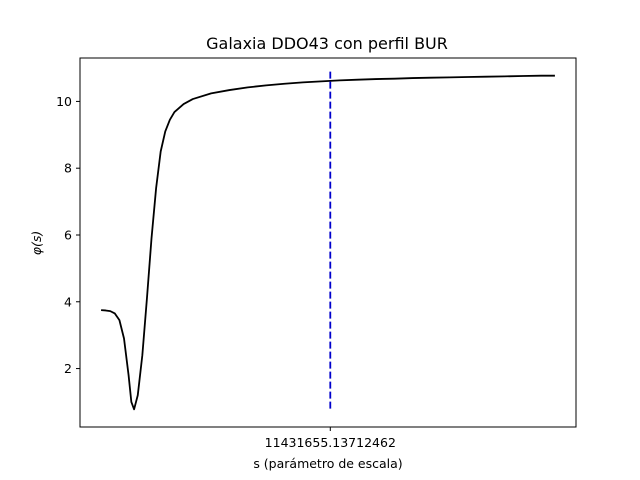  Describe the element at coordinates (330, 442) in the screenshot. I see `x-tick-label: 11431655.13712462` at that location.